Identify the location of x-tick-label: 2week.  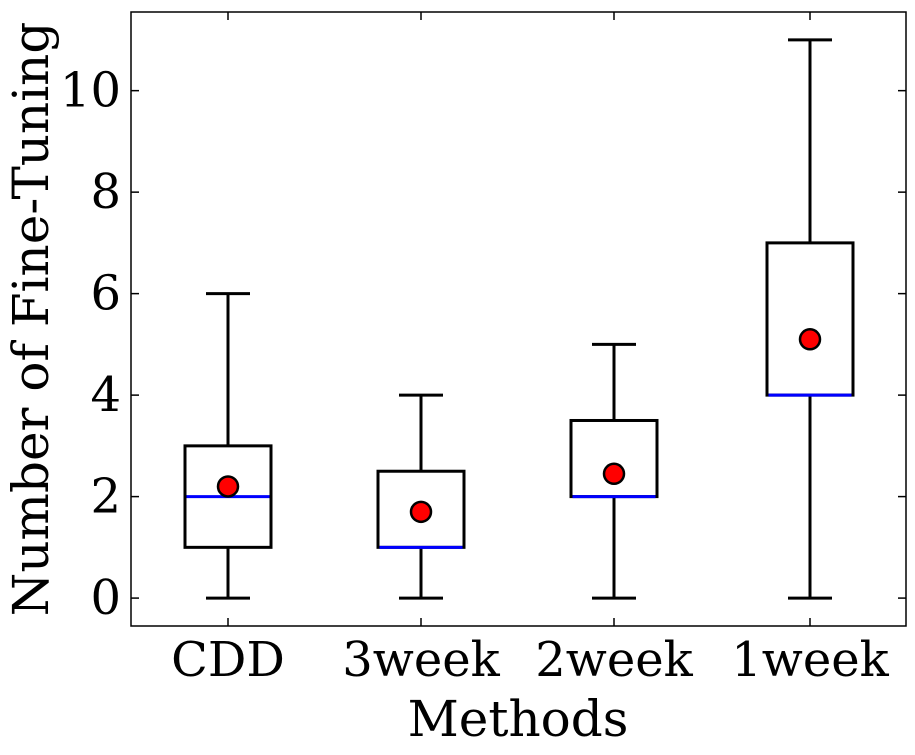
(614, 660).